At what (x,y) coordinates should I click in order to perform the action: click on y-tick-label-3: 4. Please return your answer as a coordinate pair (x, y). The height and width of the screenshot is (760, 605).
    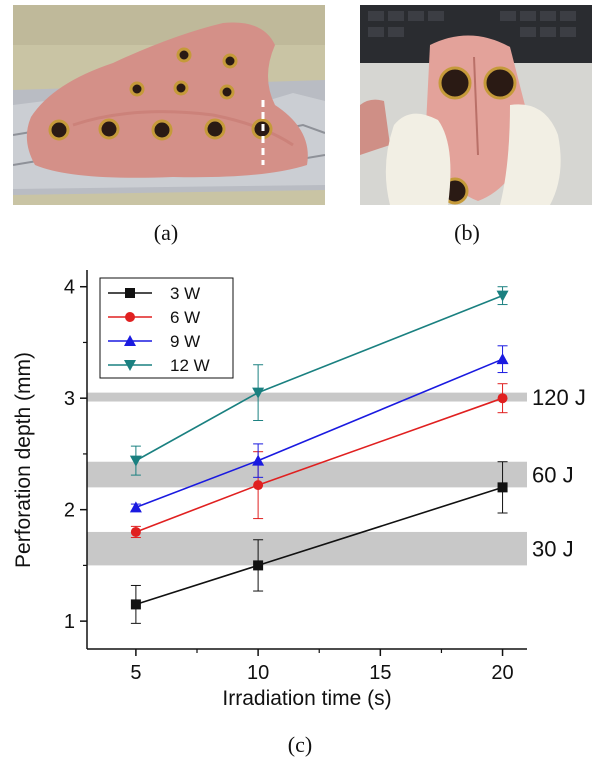
    Looking at the image, I should click on (69, 288).